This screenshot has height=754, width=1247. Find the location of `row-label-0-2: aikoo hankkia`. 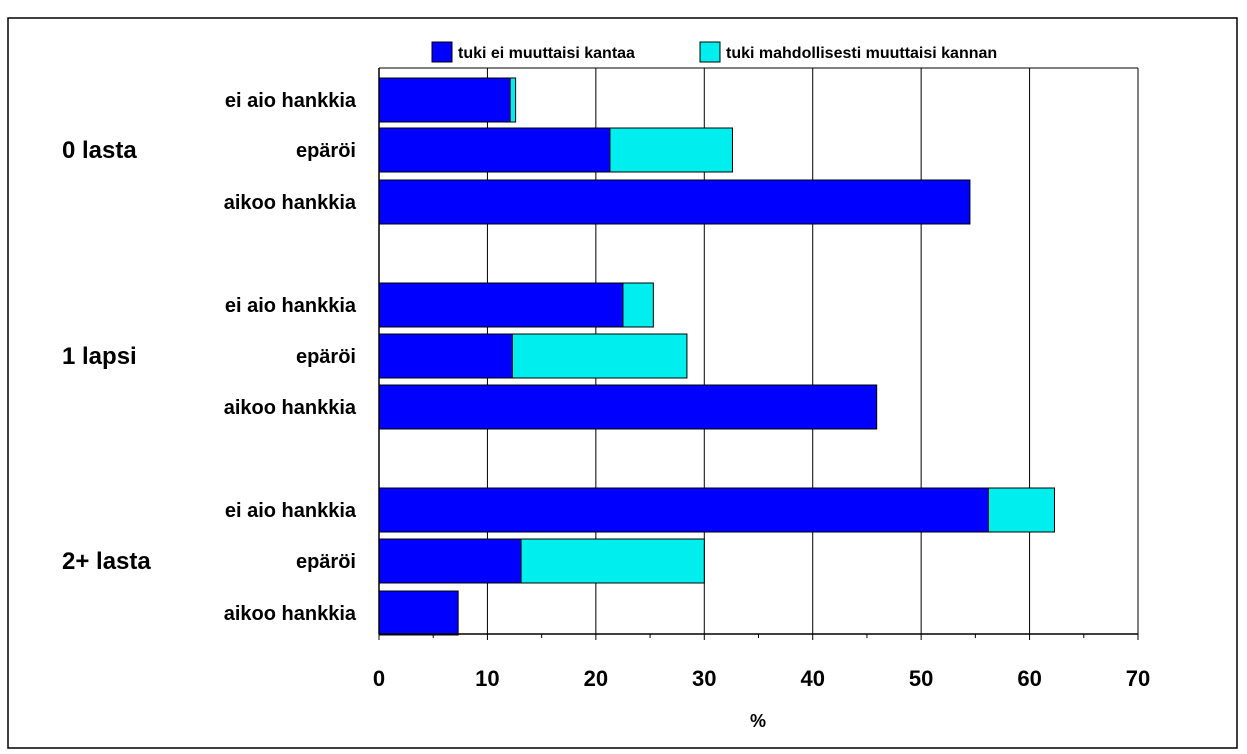

row-label-0-2: aikoo hankkia is located at coordinates (290, 203).